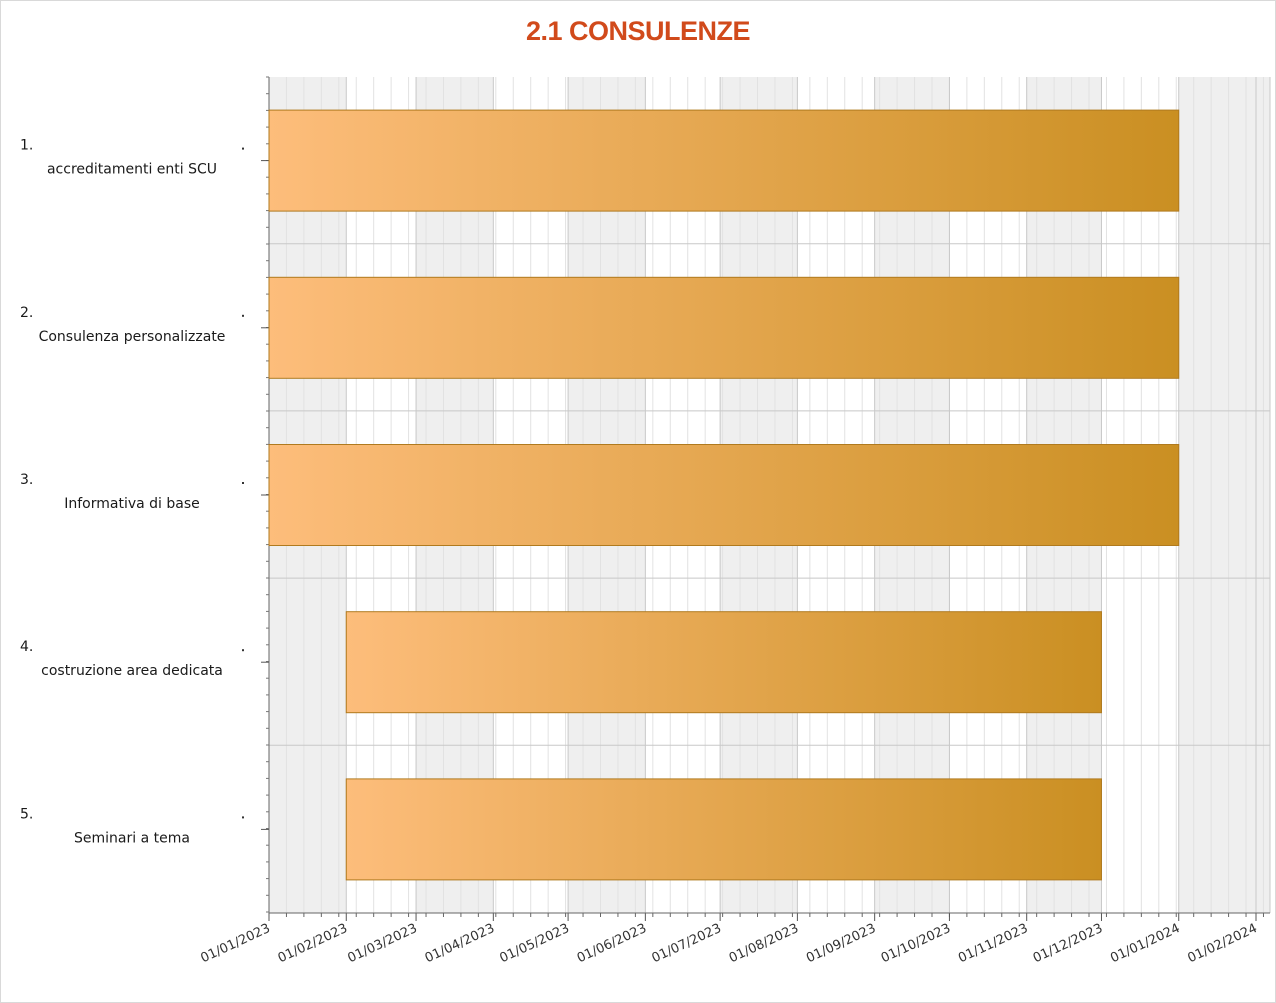 The width and height of the screenshot is (1276, 1003). I want to click on x-tick-label: 01/04/2023, so click(460, 943).